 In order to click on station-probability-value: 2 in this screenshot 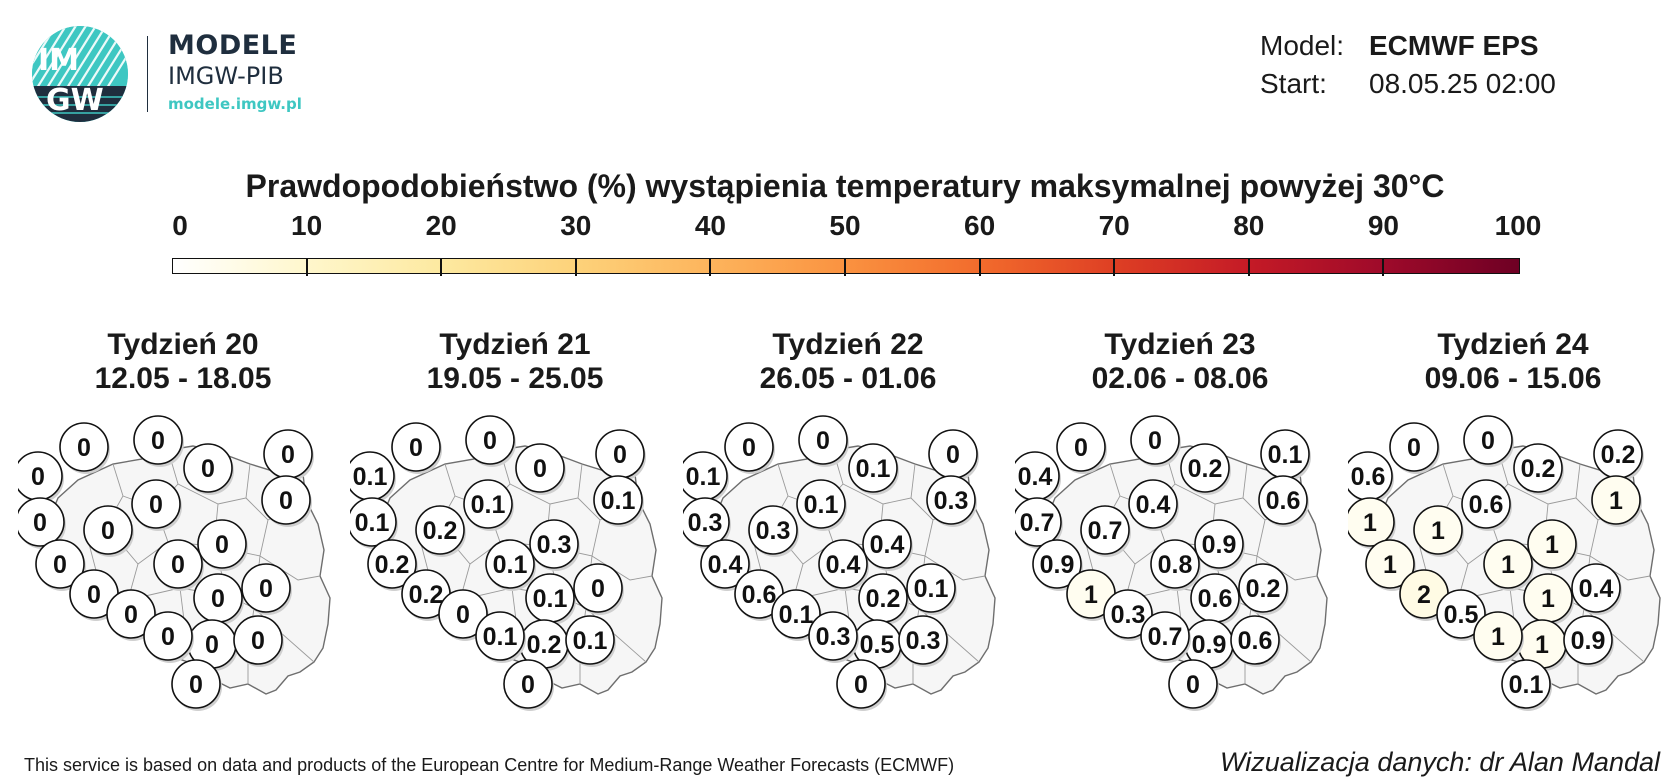, I will do `click(1424, 595)`.